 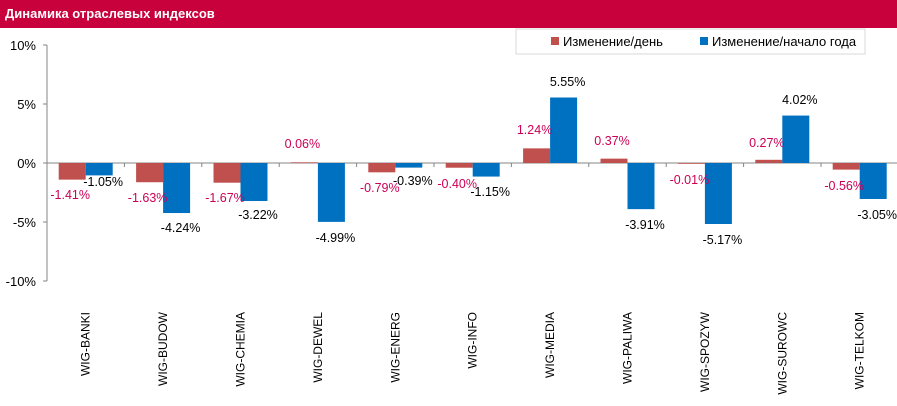 I want to click on data-label-series1: -0.56%, so click(x=844, y=186).